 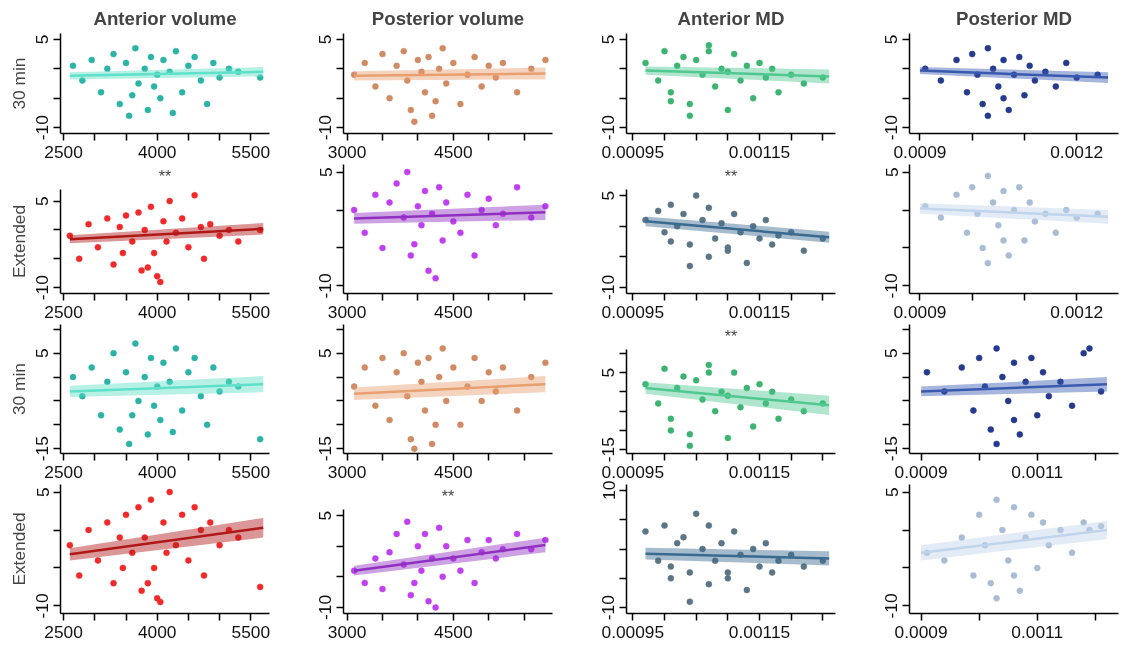 I want to click on y-tick-label: 10, so click(x=608, y=490).